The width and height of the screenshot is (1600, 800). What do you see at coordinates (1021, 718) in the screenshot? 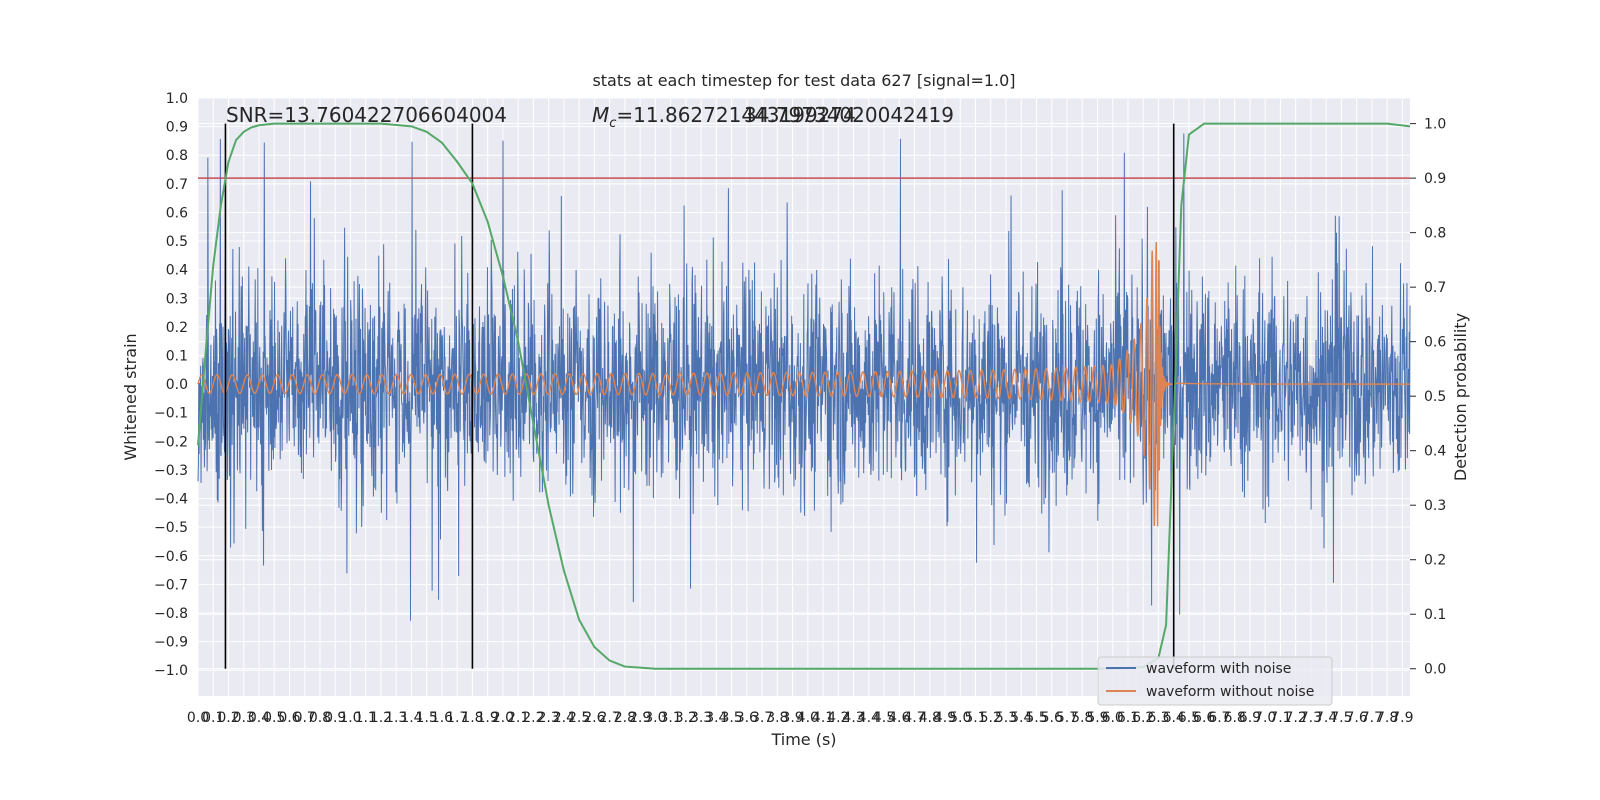
I see `x-tick-label: 5.4` at bounding box center [1021, 718].